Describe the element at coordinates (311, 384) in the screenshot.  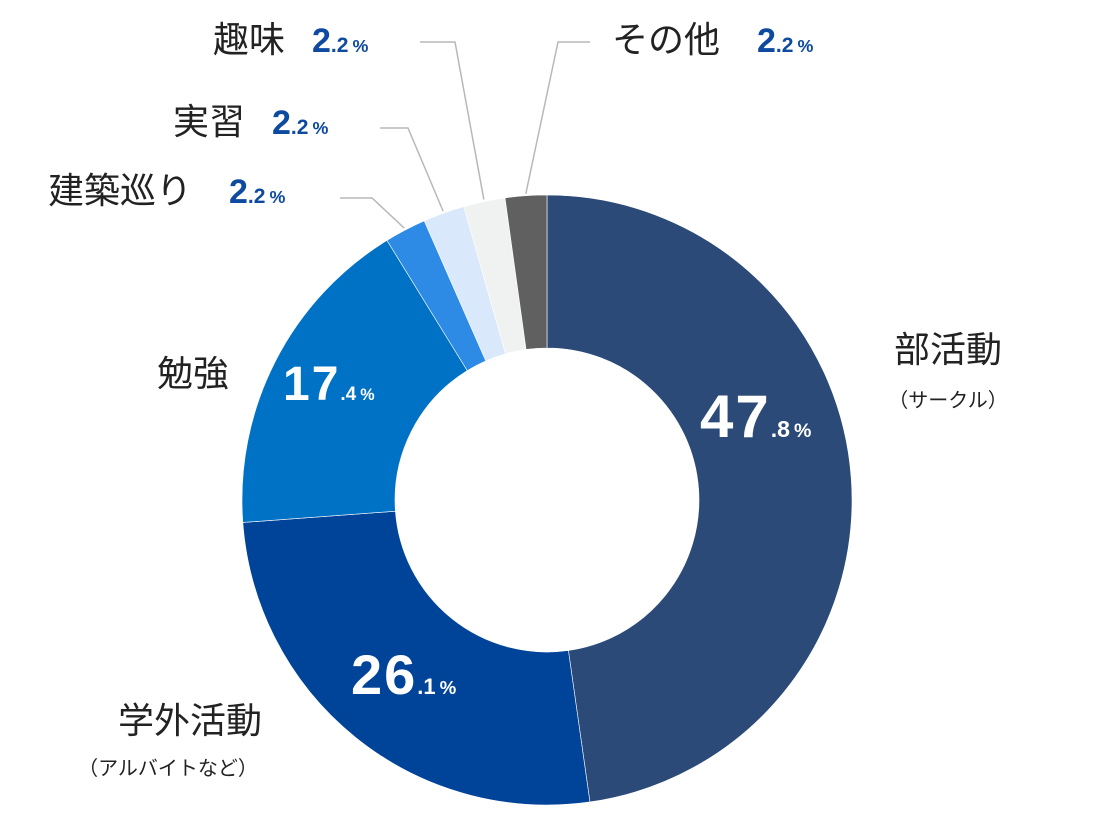
I see `value-int-2: 17` at that location.